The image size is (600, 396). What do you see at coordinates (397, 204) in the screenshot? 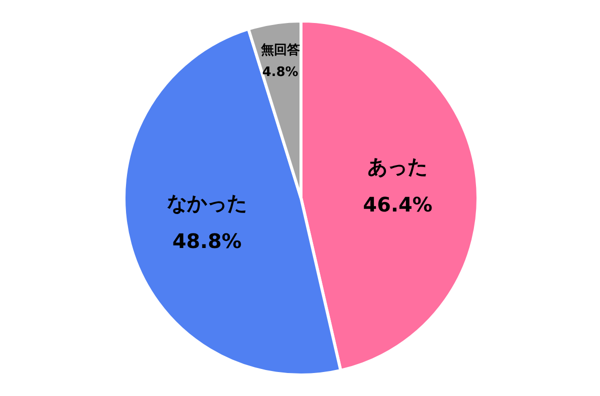
I see `data-label: 46.4%` at bounding box center [397, 204].